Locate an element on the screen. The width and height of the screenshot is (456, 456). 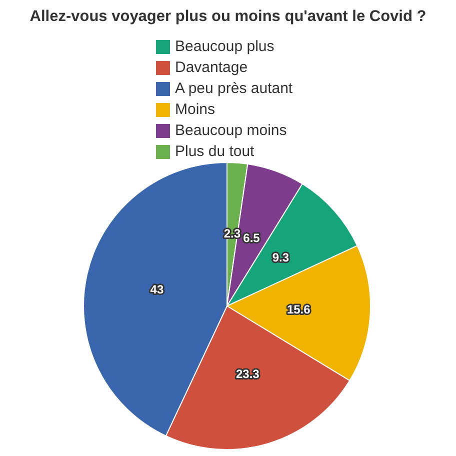
data-label: 23.3 is located at coordinates (248, 374).